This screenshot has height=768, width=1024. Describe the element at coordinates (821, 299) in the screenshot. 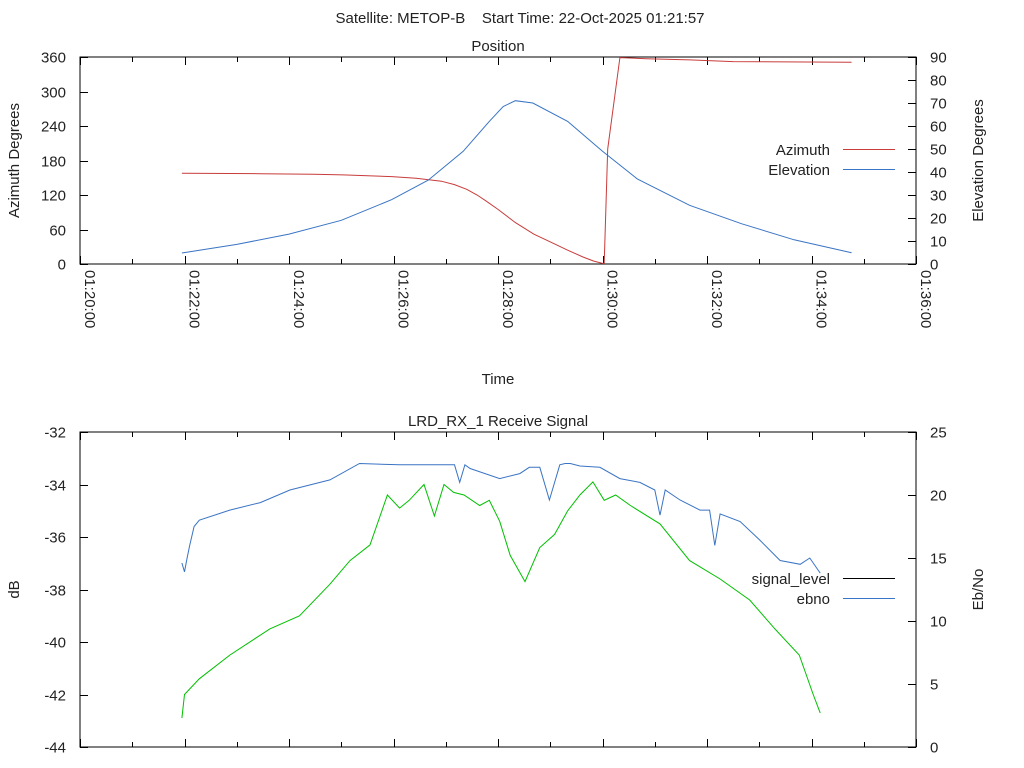

I see `x-tick-label: 01:34:00` at that location.